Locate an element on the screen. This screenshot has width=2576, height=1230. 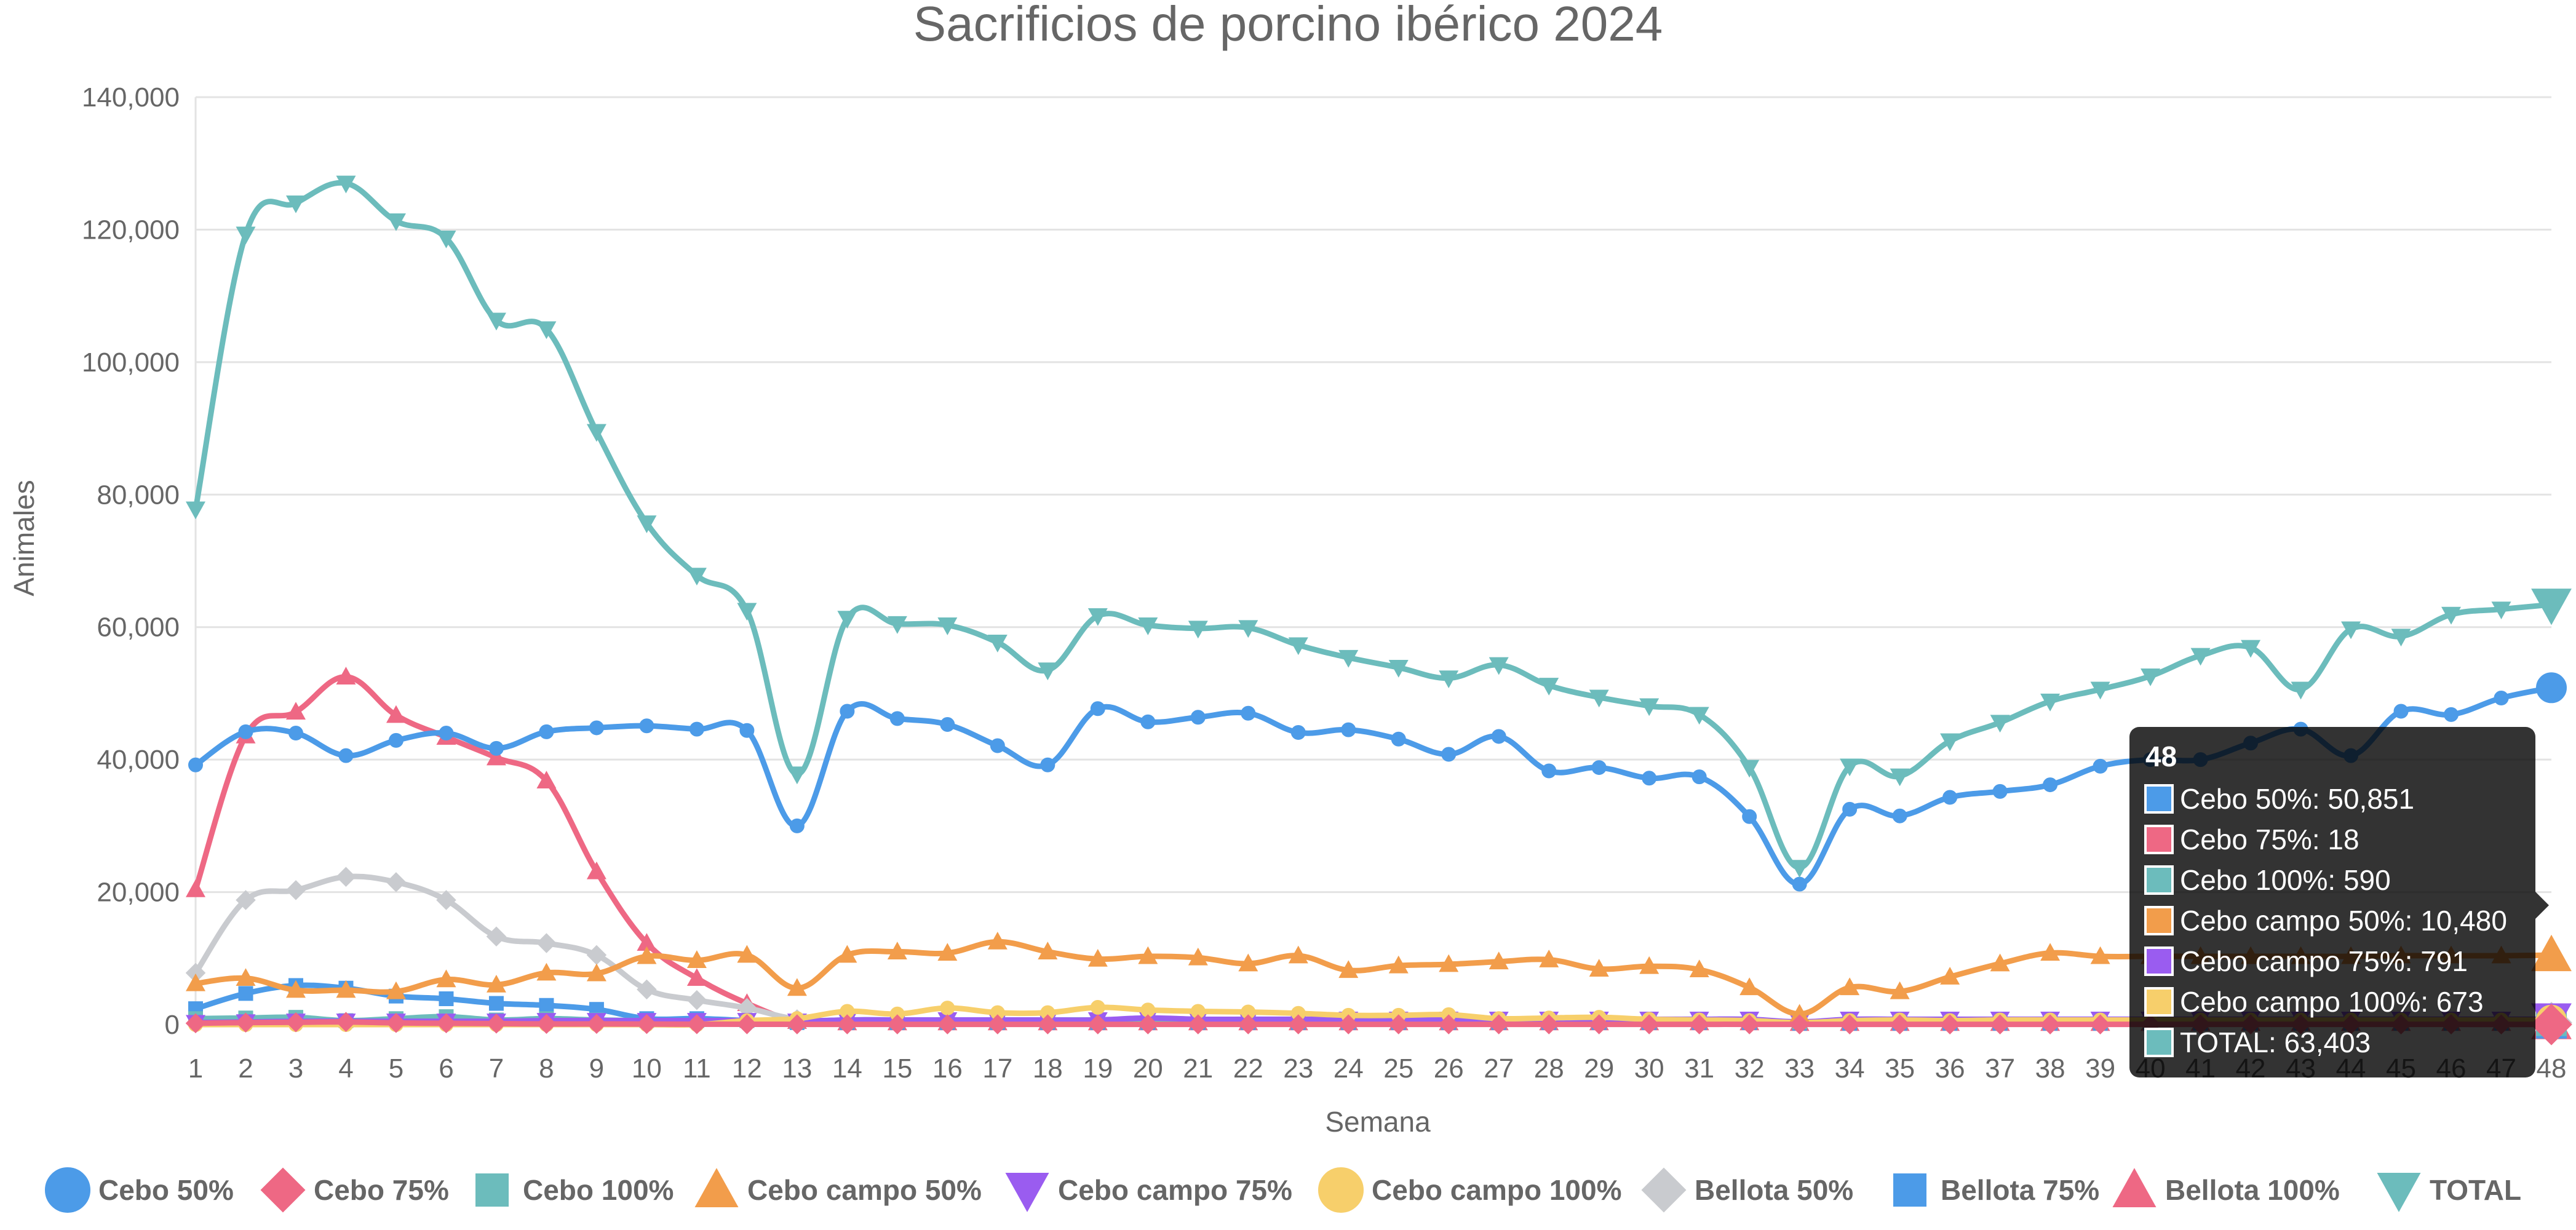
legend-item: Bellota 50% is located at coordinates (1747, 1190).